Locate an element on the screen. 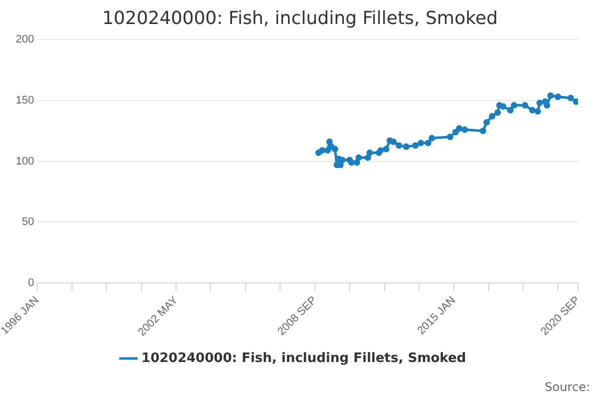  chart-title: 1020240000: Fish, including Fillets, Smoked is located at coordinates (300, 18).